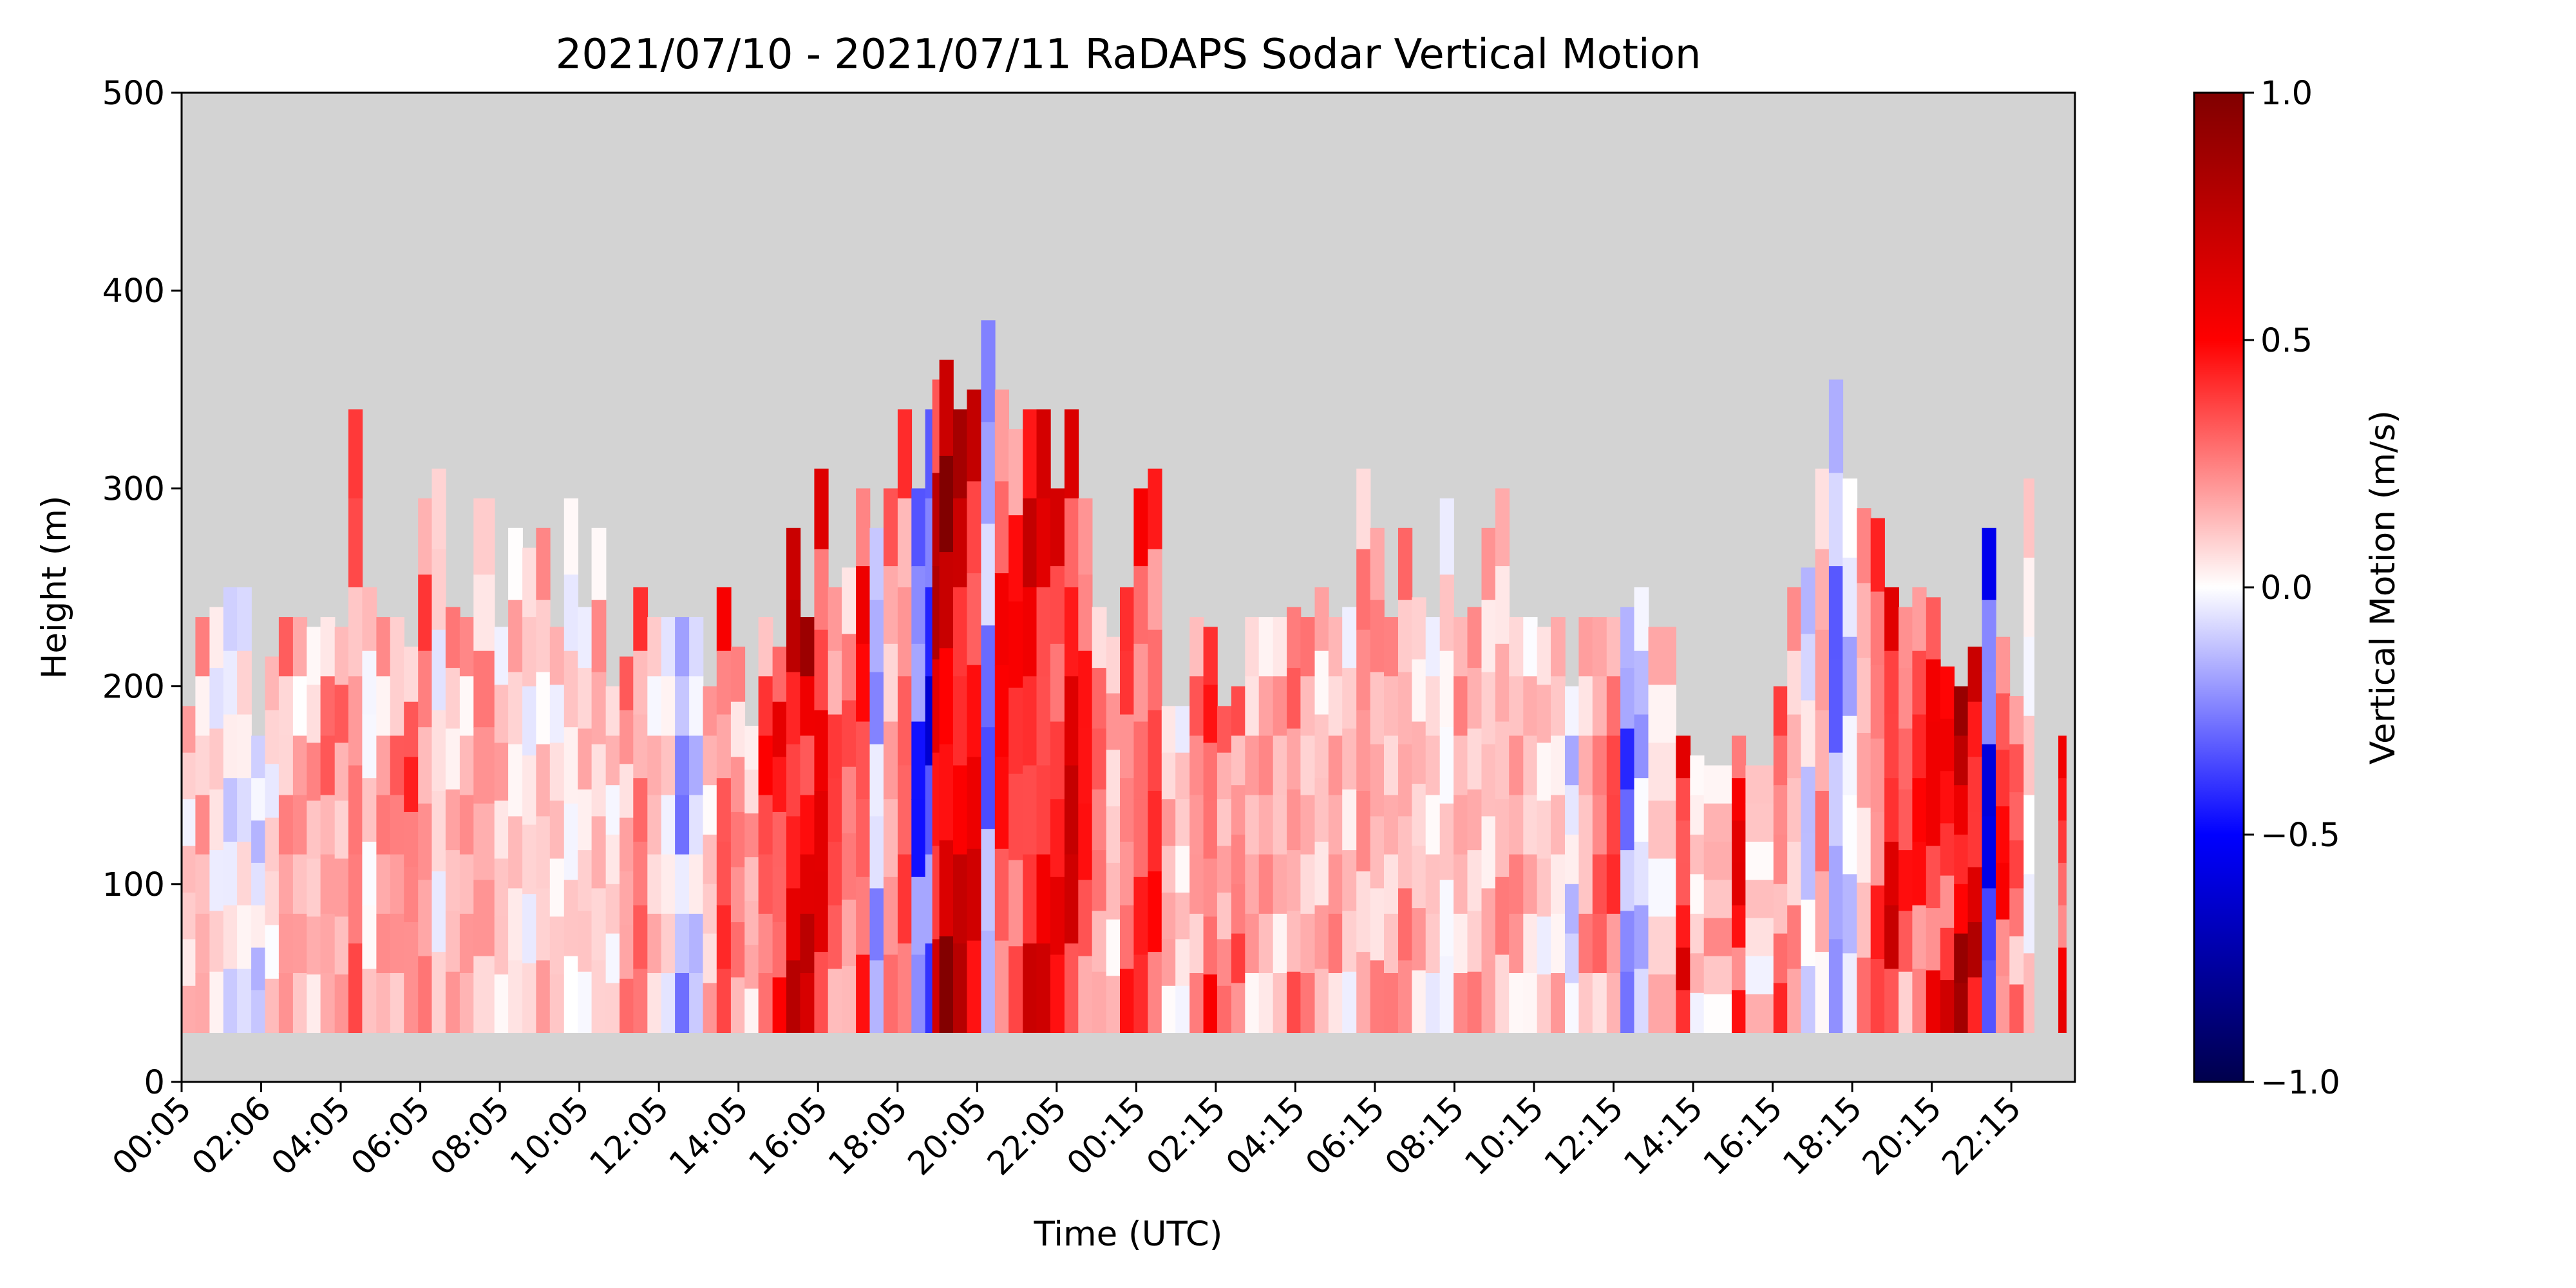 This screenshot has height=1288, width=2576. I want to click on x-tick-label: 06:05, so click(391, 1136).